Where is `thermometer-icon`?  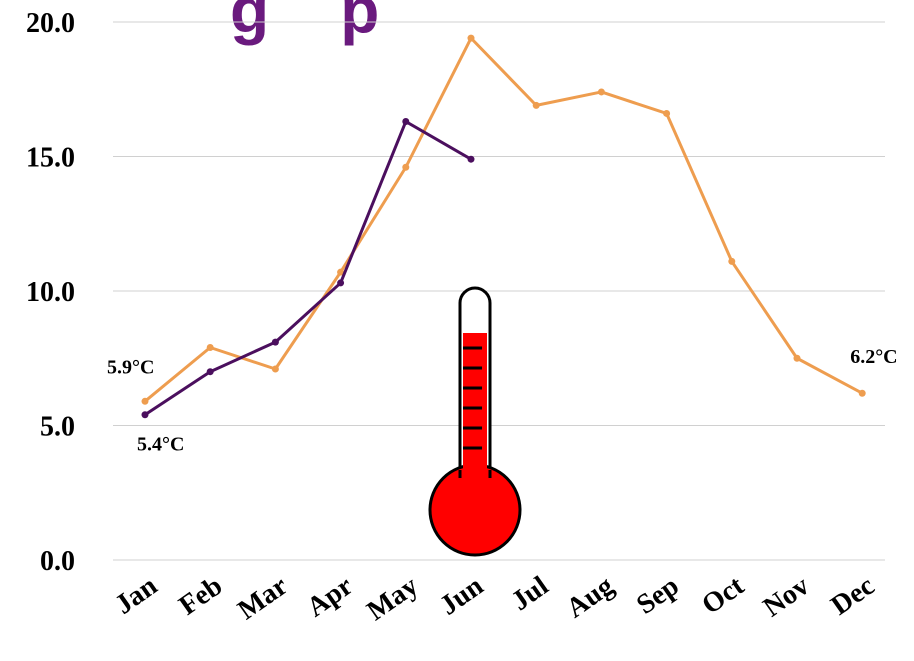 thermometer-icon is located at coordinates (475, 421).